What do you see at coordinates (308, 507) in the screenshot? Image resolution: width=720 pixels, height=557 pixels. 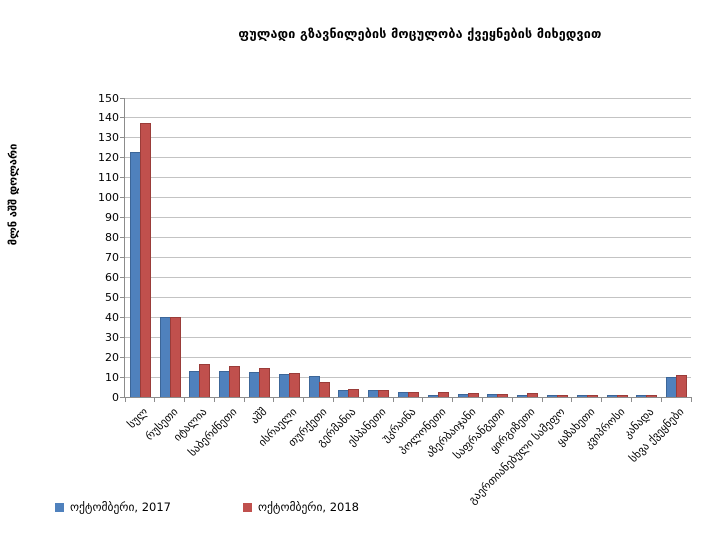 I see `legend-label-2018: ოქტომბერი, 2018` at bounding box center [308, 507].